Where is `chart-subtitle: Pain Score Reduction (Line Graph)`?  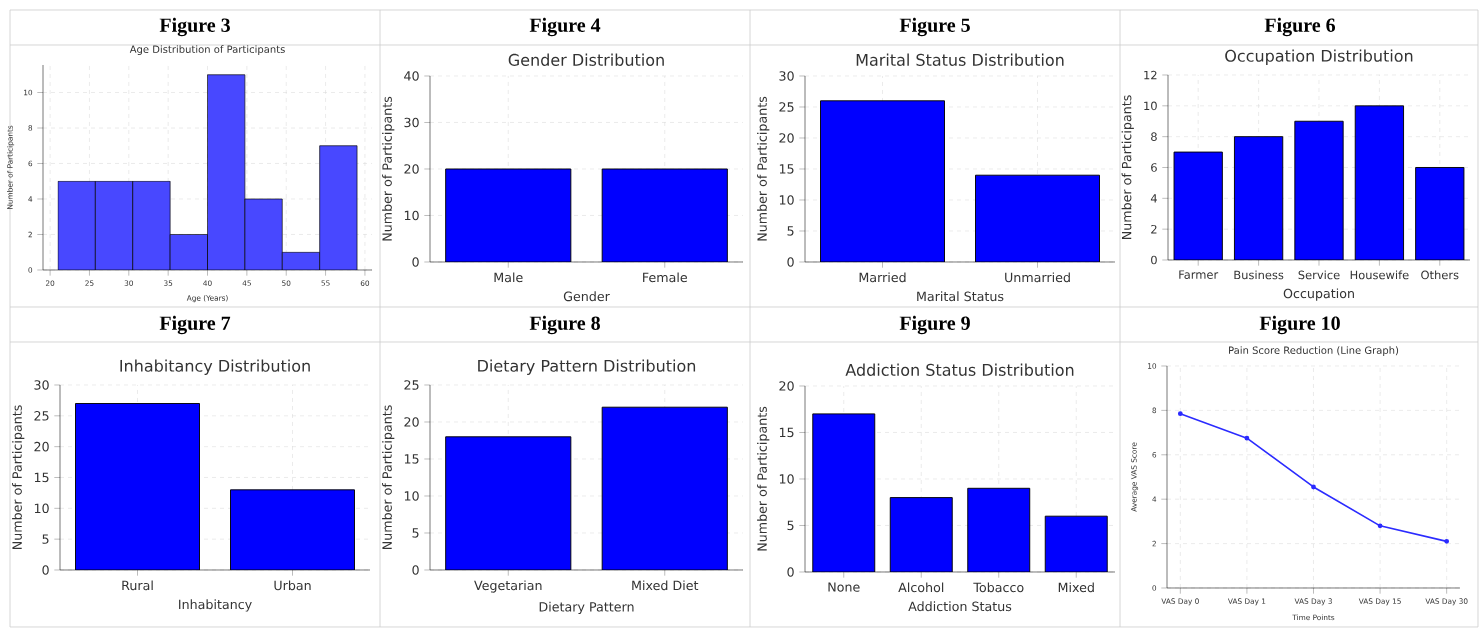 chart-subtitle: Pain Score Reduction (Line Graph) is located at coordinates (1314, 351).